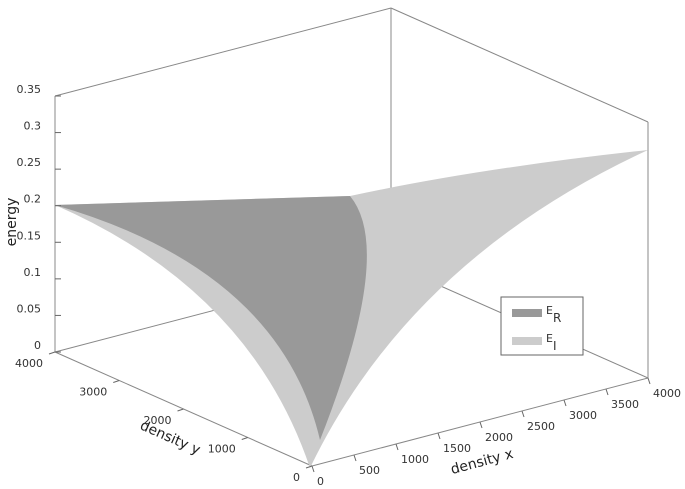  Describe the element at coordinates (33, 126) in the screenshot. I see `z-tick-label: 0.3` at that location.